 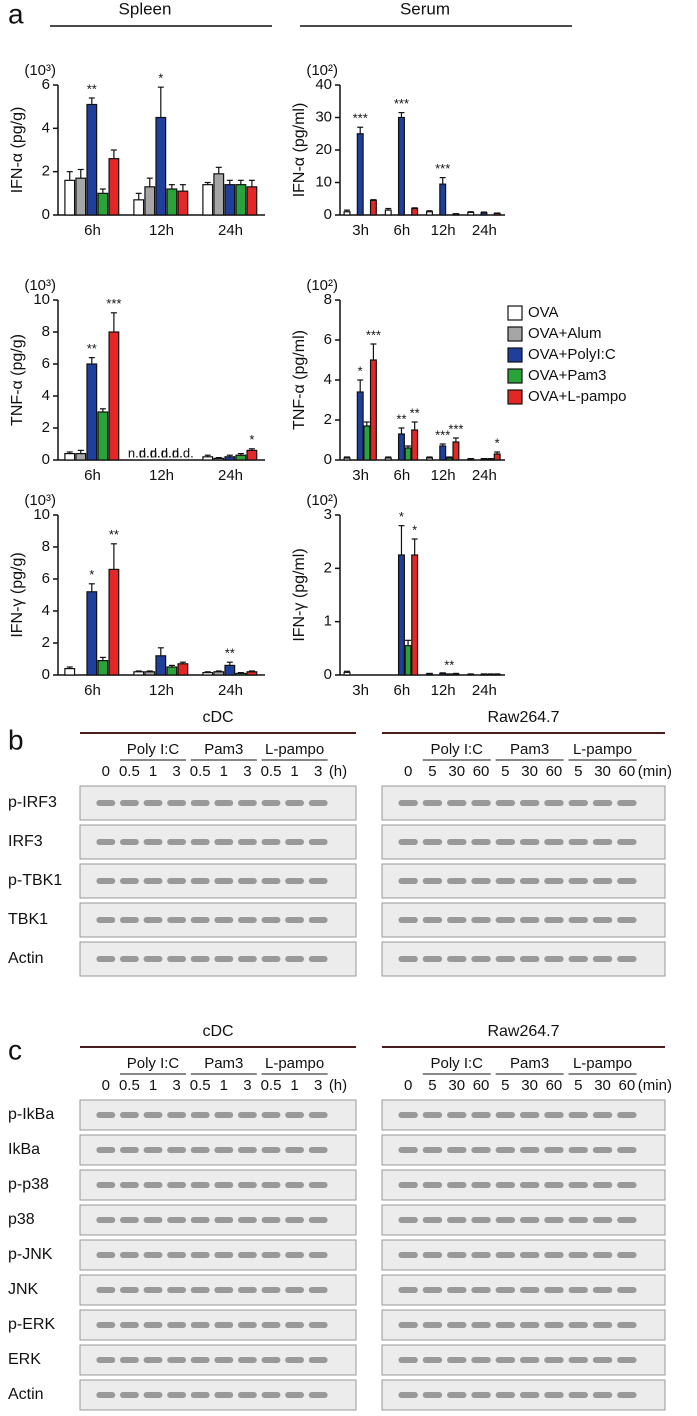 What do you see at coordinates (145, 9) in the screenshot?
I see `column-header: Spleen` at bounding box center [145, 9].